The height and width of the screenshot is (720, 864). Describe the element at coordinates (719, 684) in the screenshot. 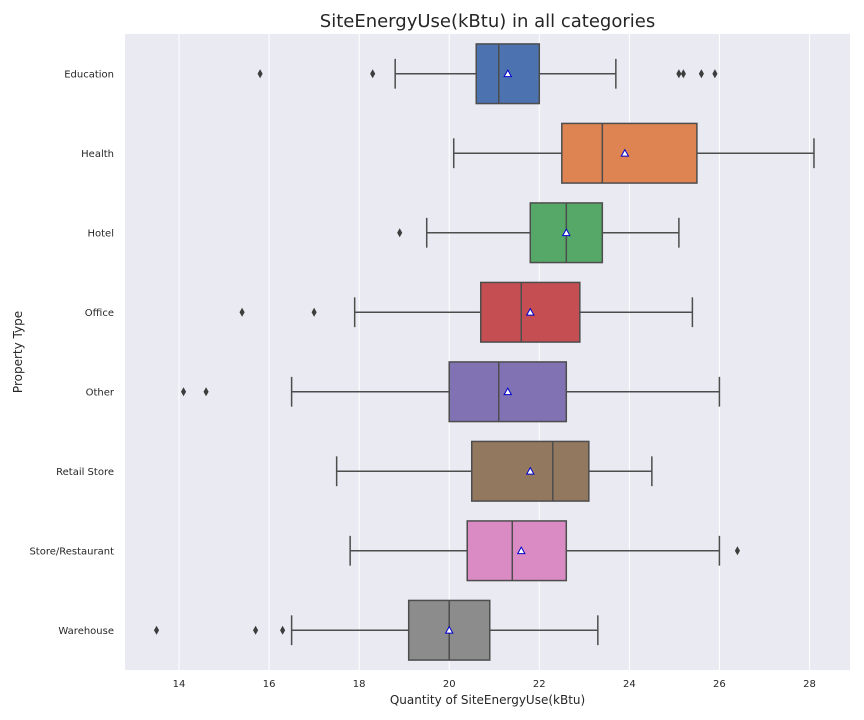

I see `x-tick-label: 26` at that location.